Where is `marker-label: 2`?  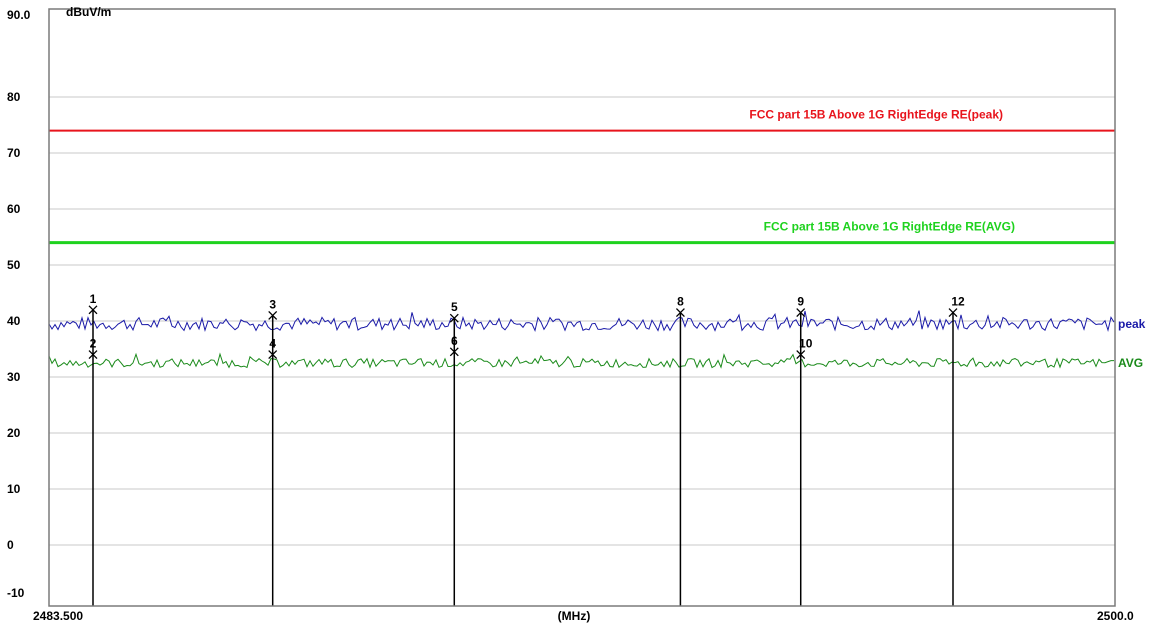
marker-label: 2 is located at coordinates (93, 344).